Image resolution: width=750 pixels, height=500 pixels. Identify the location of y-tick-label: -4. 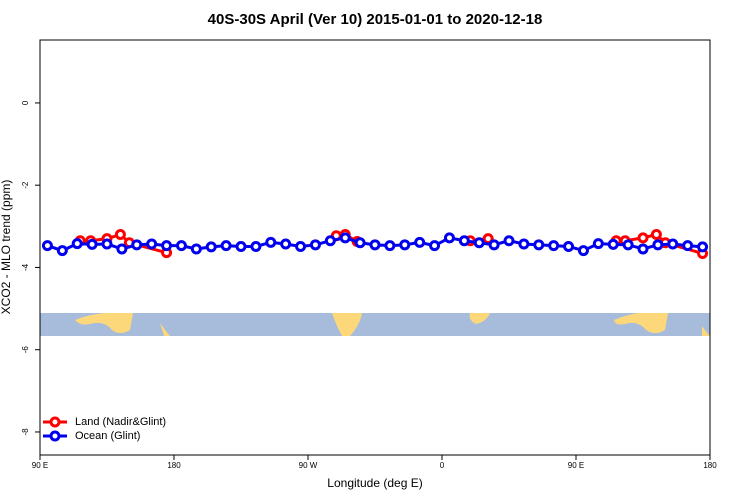
(25, 267).